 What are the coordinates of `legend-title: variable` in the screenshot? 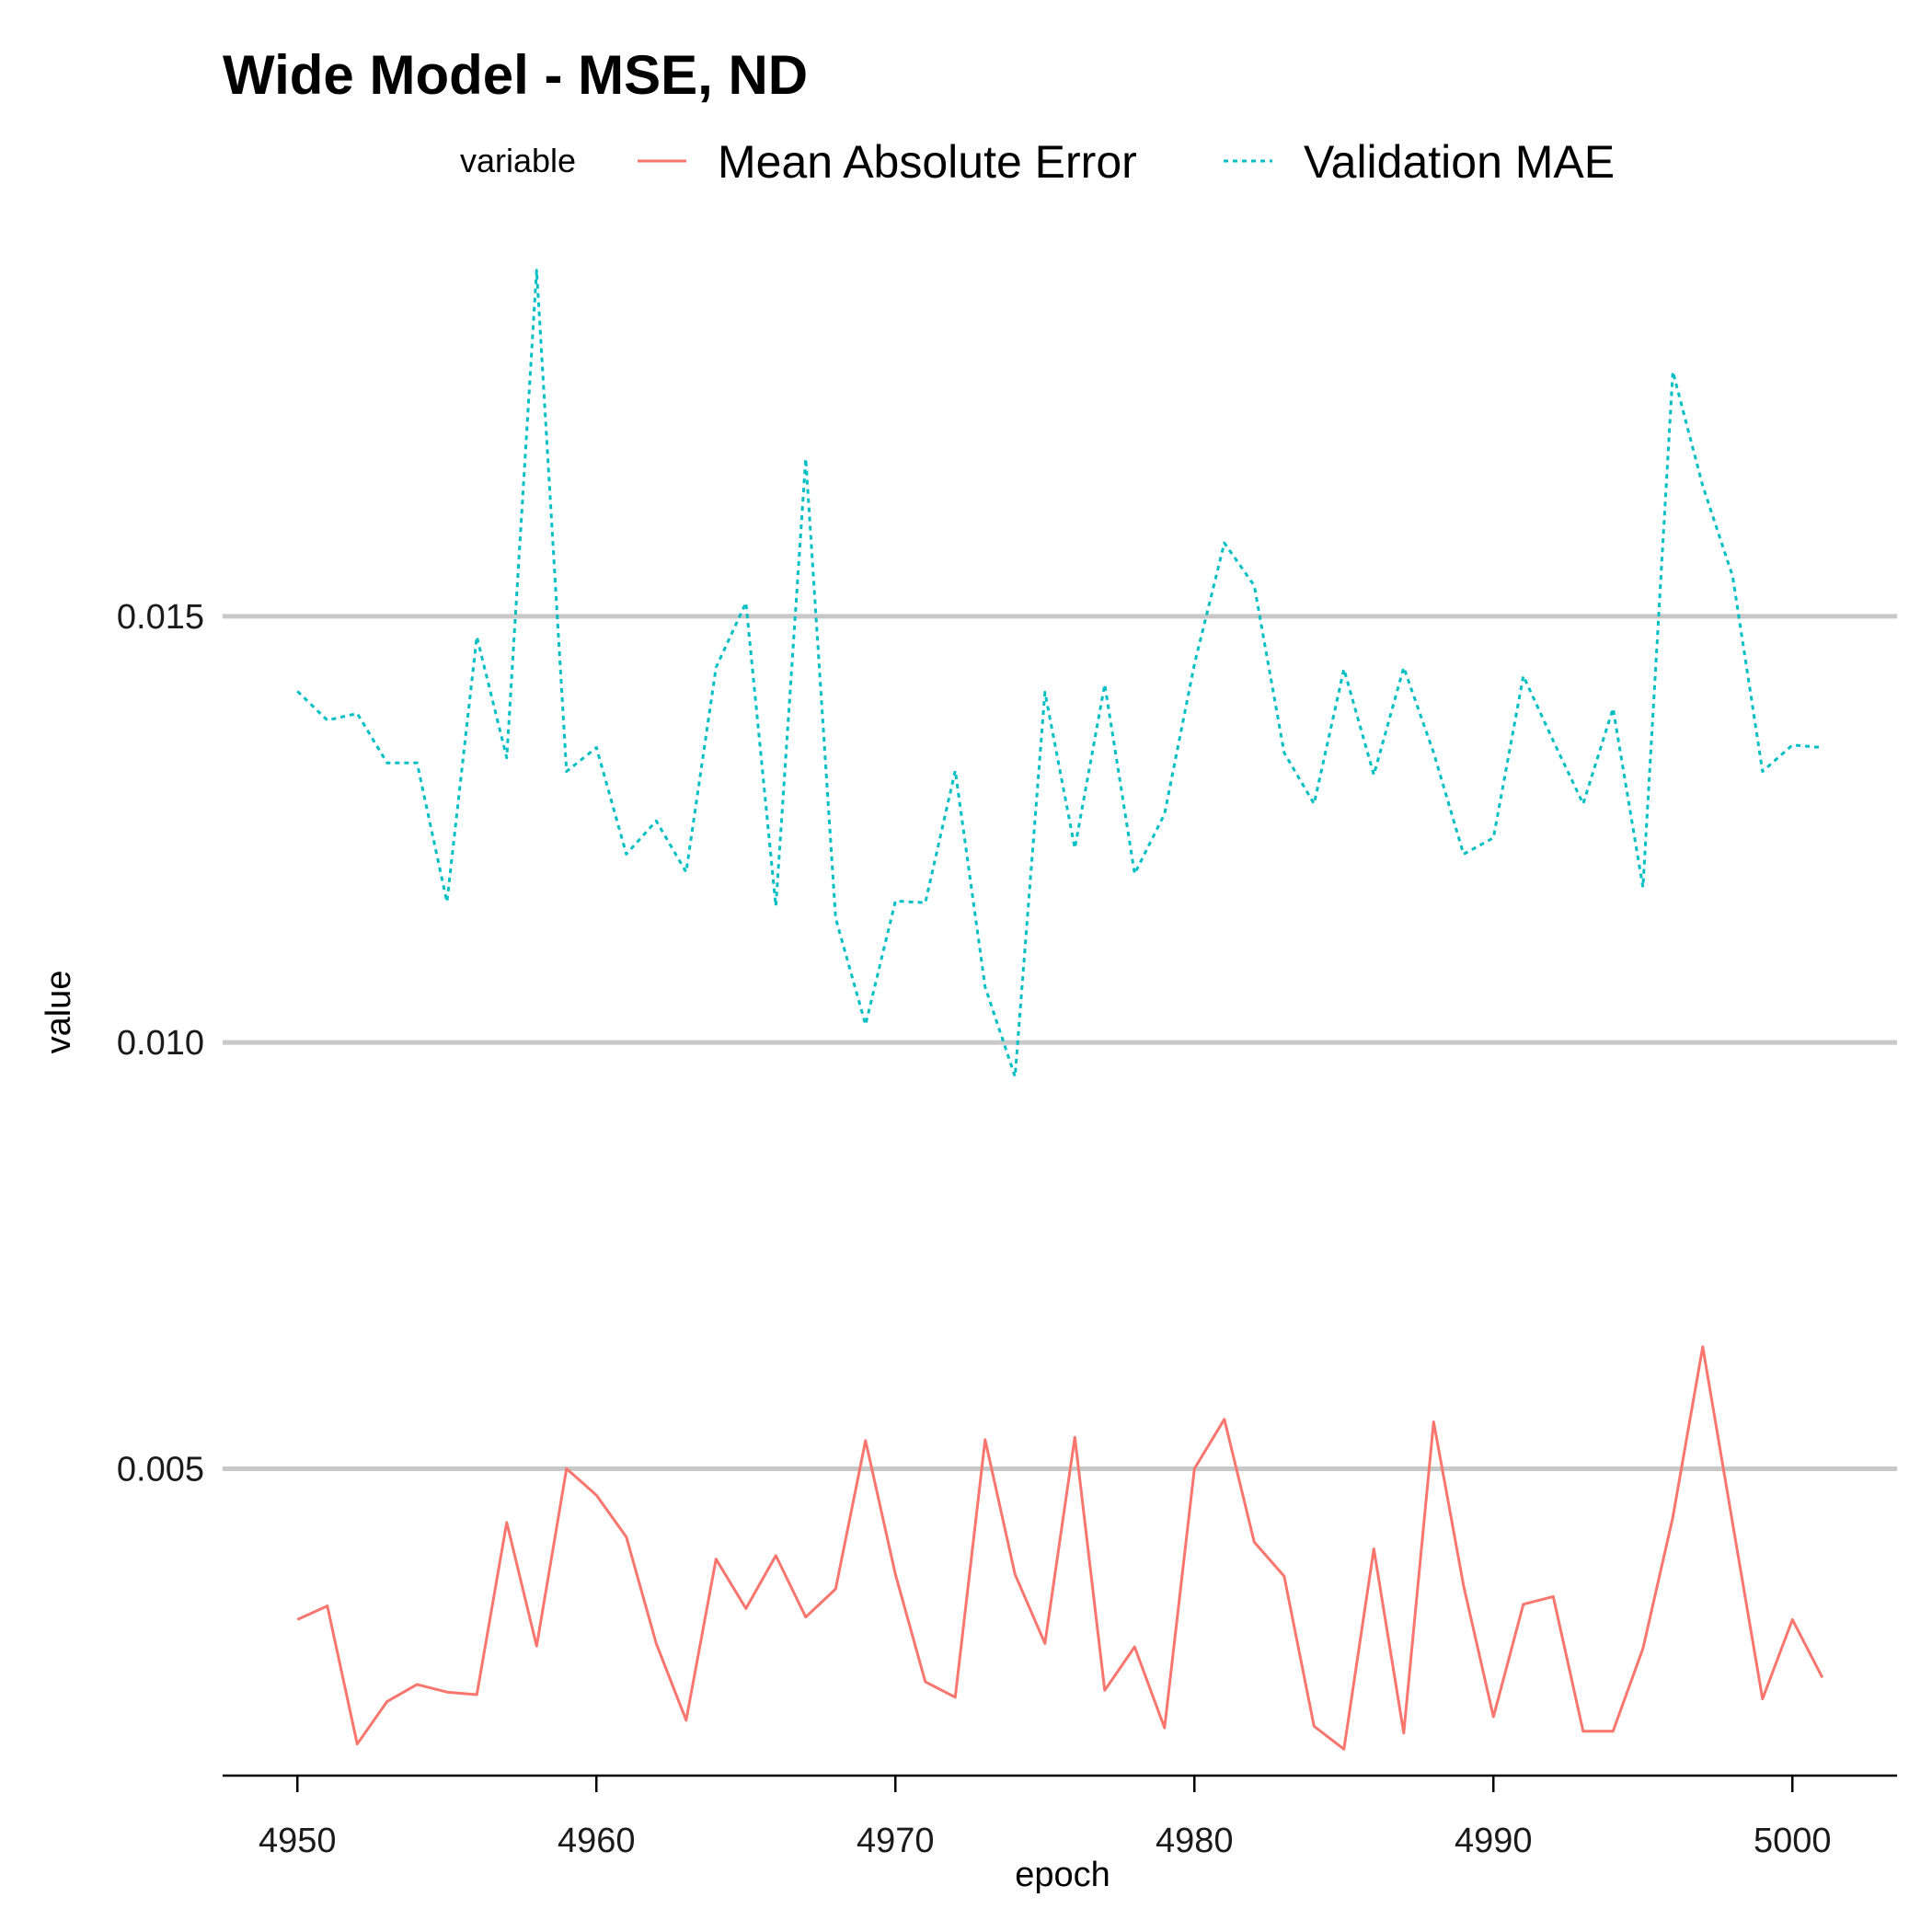 It's located at (518, 160).